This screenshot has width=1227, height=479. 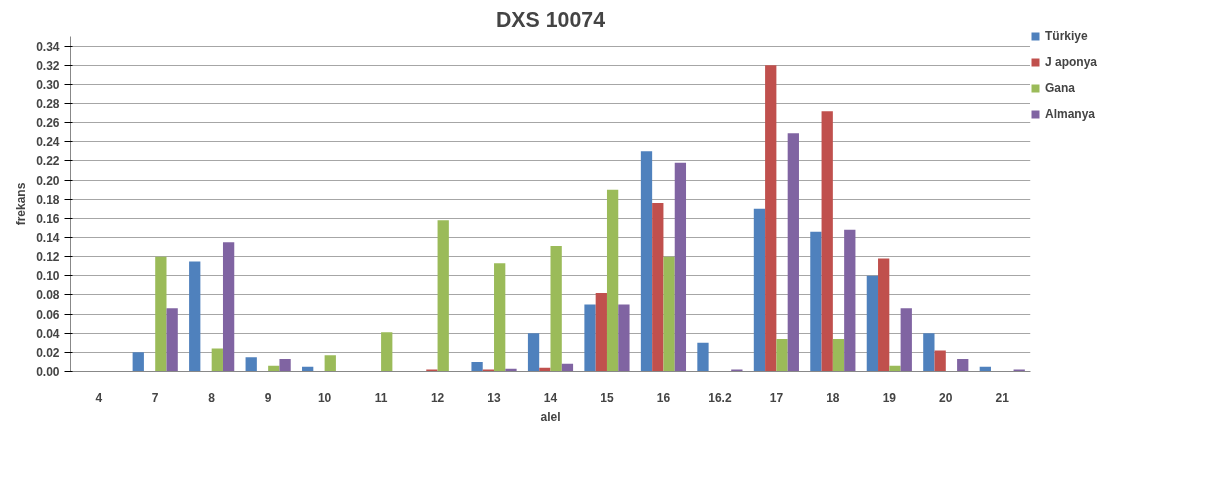 I want to click on x-axis-title: alel, so click(x=550, y=416).